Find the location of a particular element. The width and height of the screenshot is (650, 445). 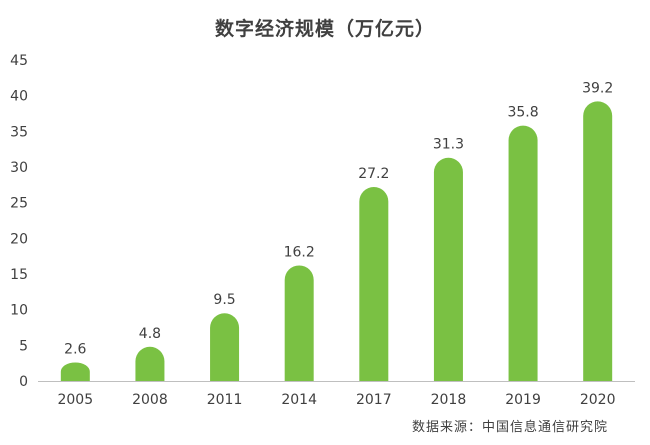

y-tick-label: 35 is located at coordinates (19, 132).